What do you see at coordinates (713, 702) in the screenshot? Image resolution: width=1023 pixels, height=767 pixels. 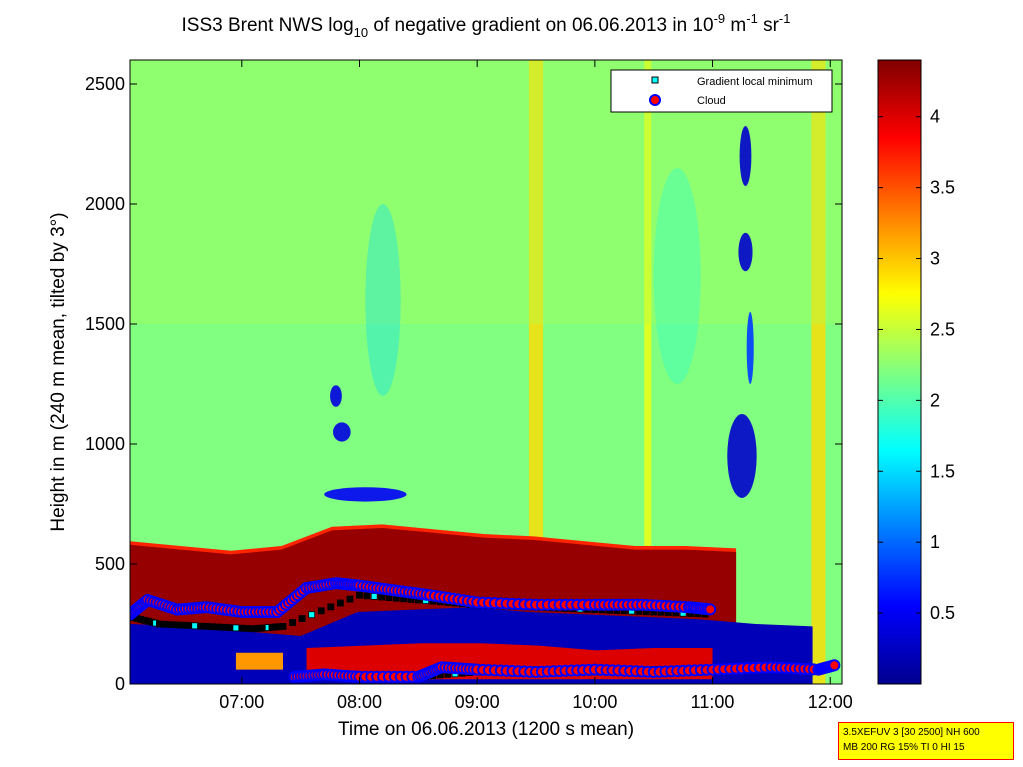 I see `x-tick-label: 11:00` at bounding box center [713, 702].